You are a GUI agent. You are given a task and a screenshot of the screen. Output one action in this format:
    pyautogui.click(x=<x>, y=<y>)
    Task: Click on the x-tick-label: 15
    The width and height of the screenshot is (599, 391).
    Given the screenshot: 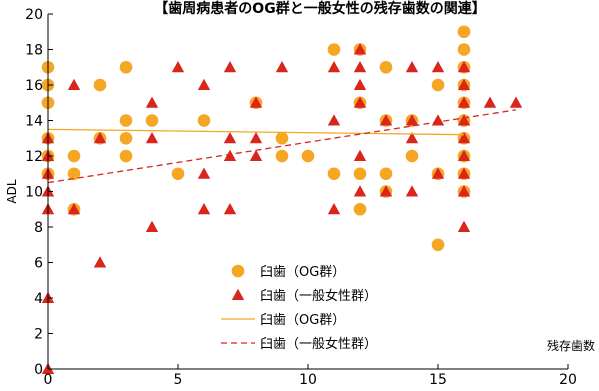 What is the action you would take?
    pyautogui.click(x=438, y=380)
    